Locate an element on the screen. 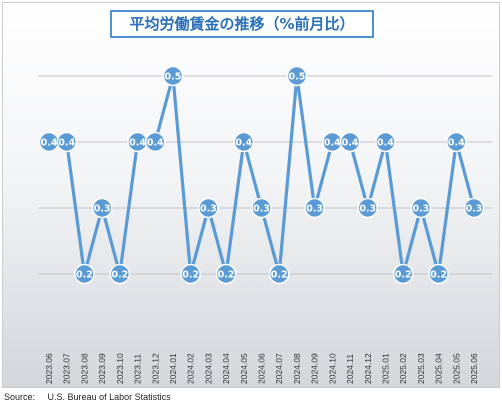 The image size is (502, 408). x-tick-label: 2023.06 is located at coordinates (49, 368).